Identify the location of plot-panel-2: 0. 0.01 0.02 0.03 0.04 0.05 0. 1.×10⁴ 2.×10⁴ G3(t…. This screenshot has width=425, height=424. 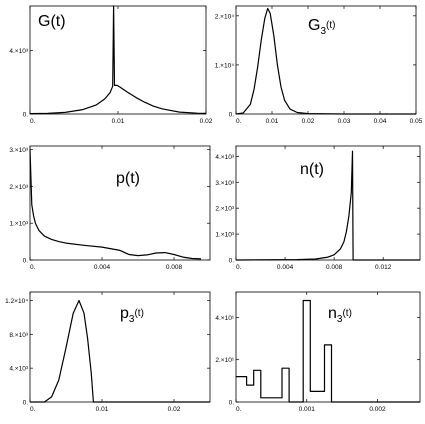
(319, 65).